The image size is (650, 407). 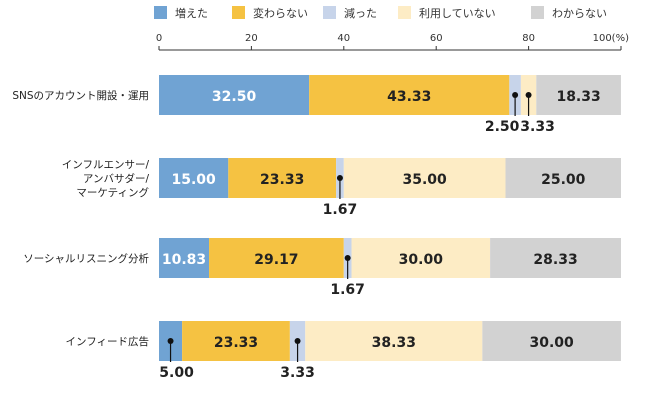 I want to click on x-axis: 0 20 40 60 80 100(%), so click(x=392, y=42).